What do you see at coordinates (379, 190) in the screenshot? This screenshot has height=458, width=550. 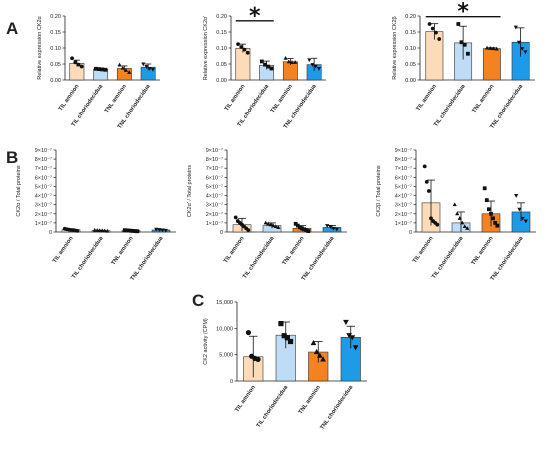 I see `y-axis-title: CK2β / Total proteins` at bounding box center [379, 190].